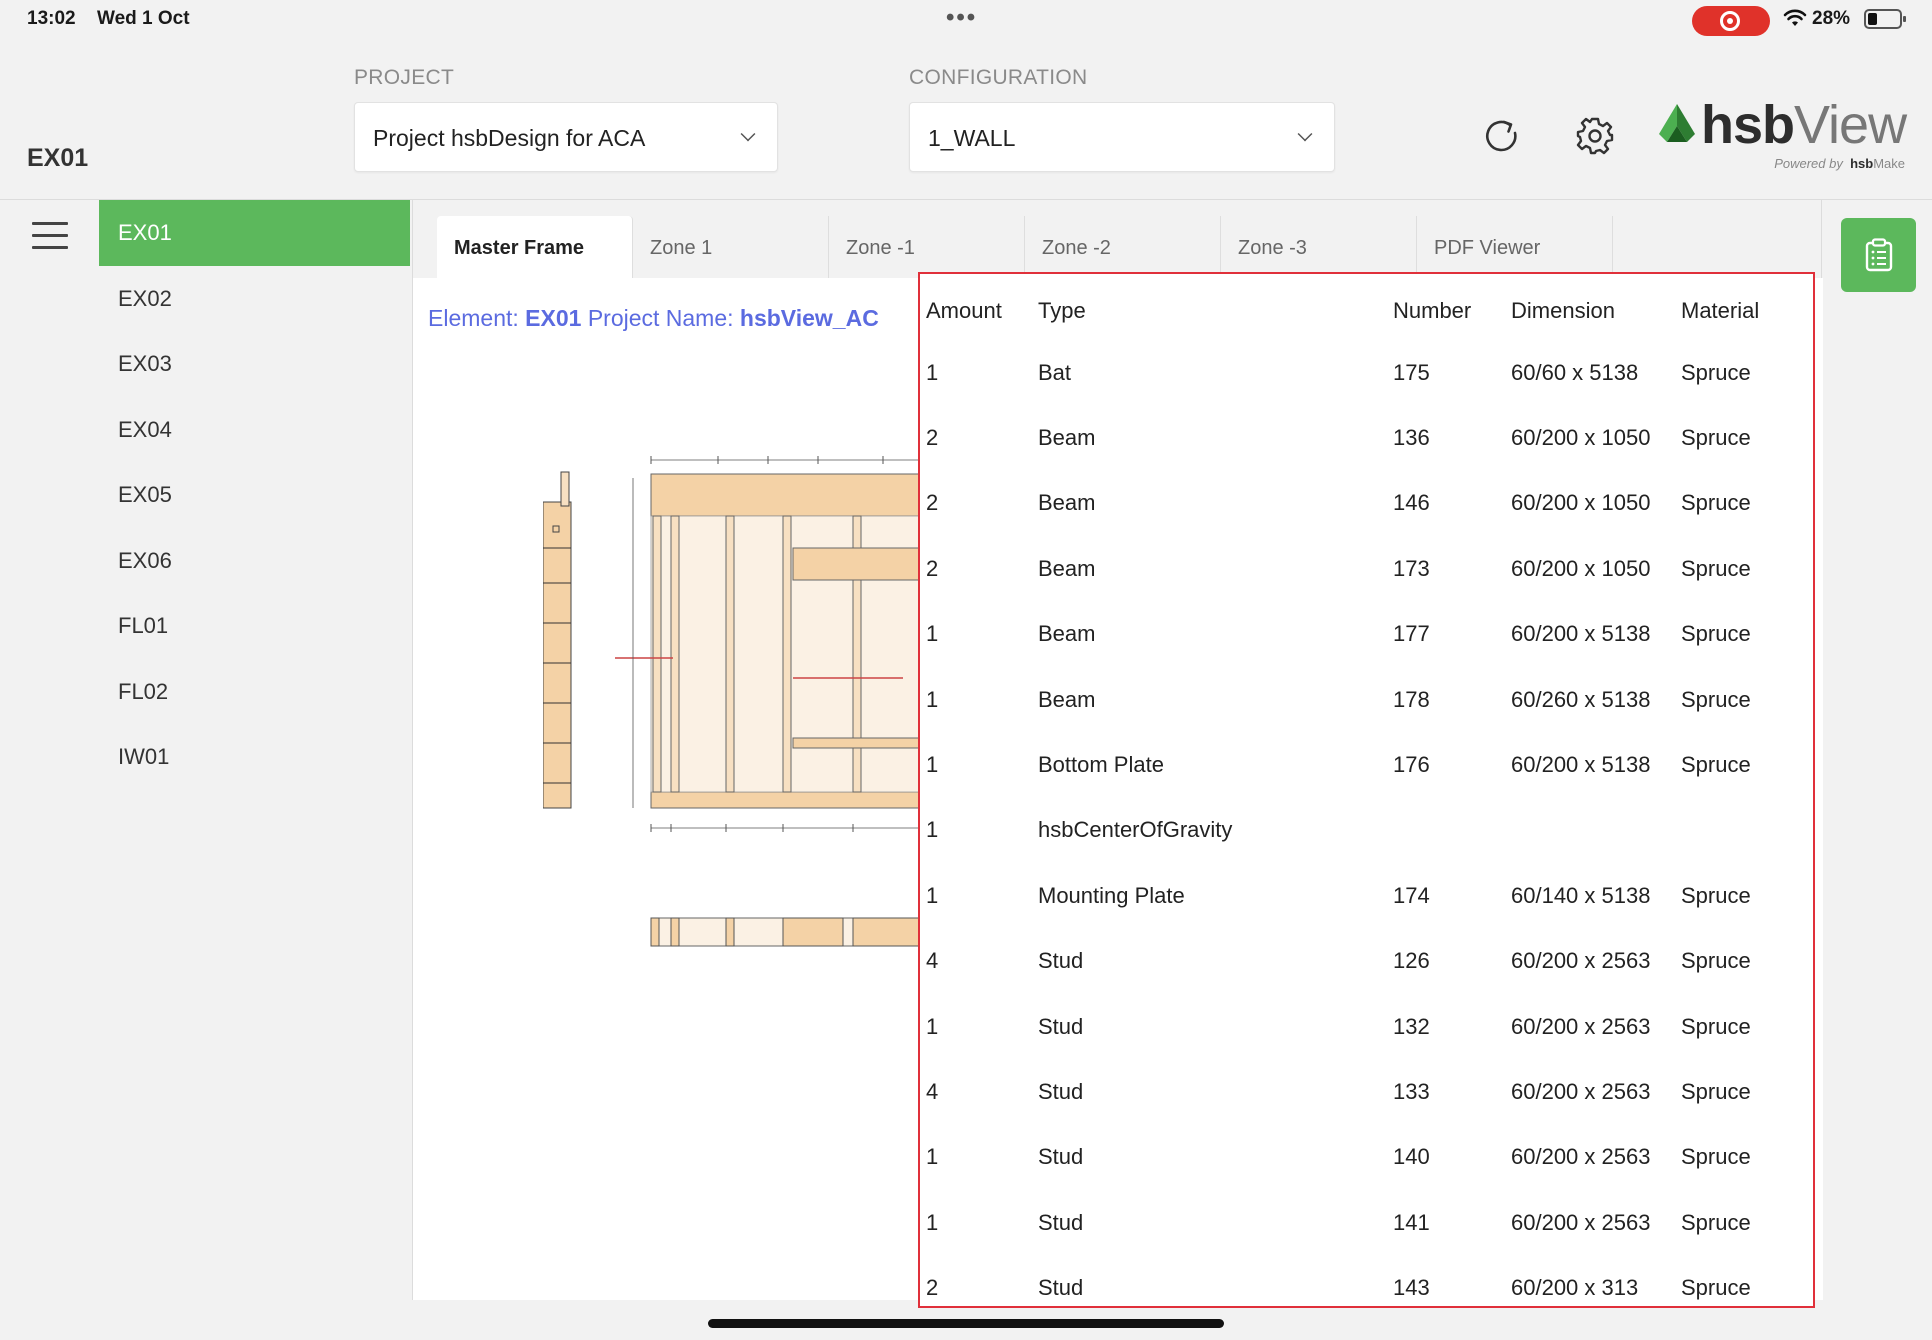 The image size is (1932, 1340). I want to click on table-row: 2 Beam 146 60/200 x 1050 Spruce, so click(1366, 503).